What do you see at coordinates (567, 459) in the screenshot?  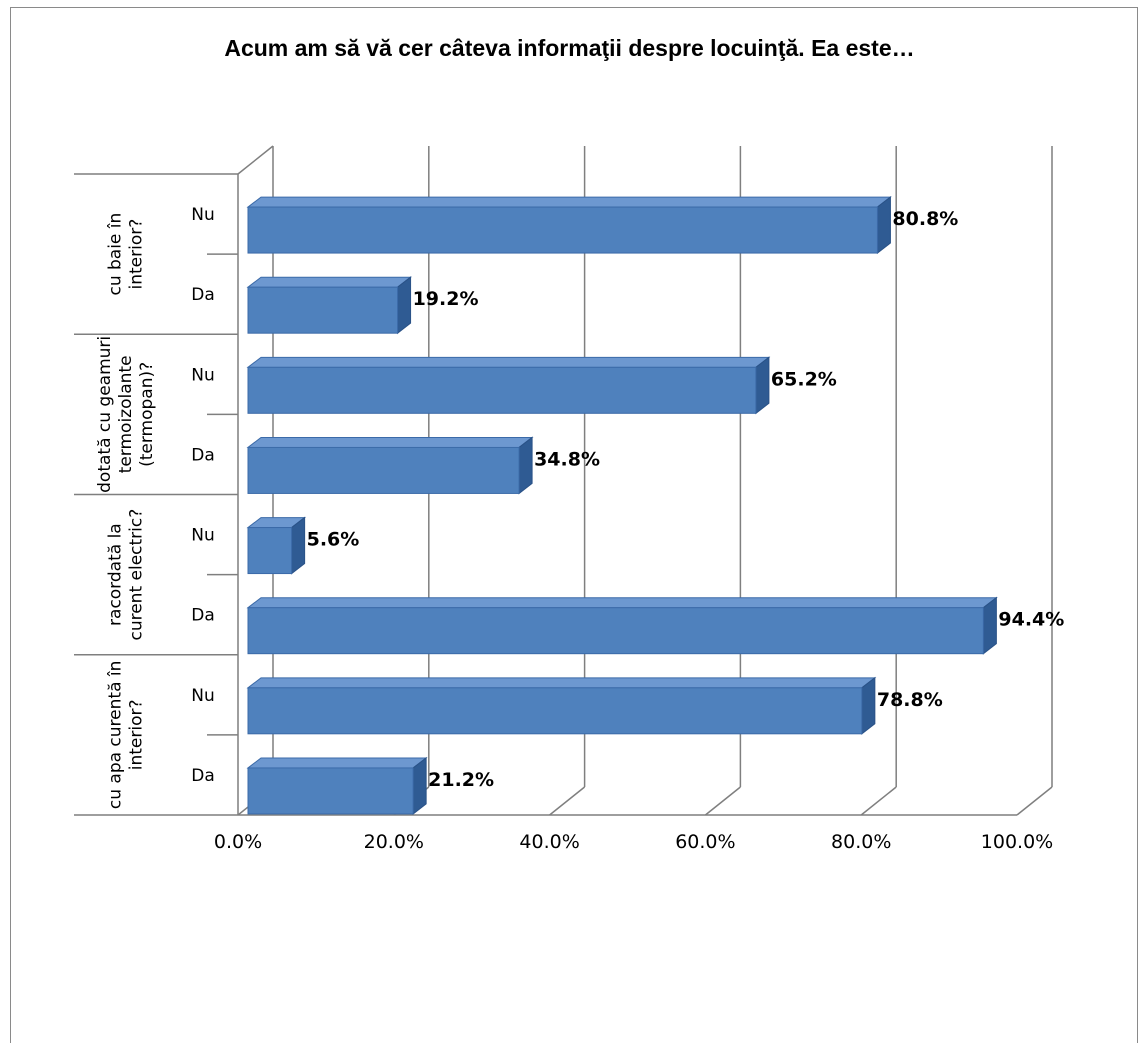 I see `data-label: 34.8%` at bounding box center [567, 459].